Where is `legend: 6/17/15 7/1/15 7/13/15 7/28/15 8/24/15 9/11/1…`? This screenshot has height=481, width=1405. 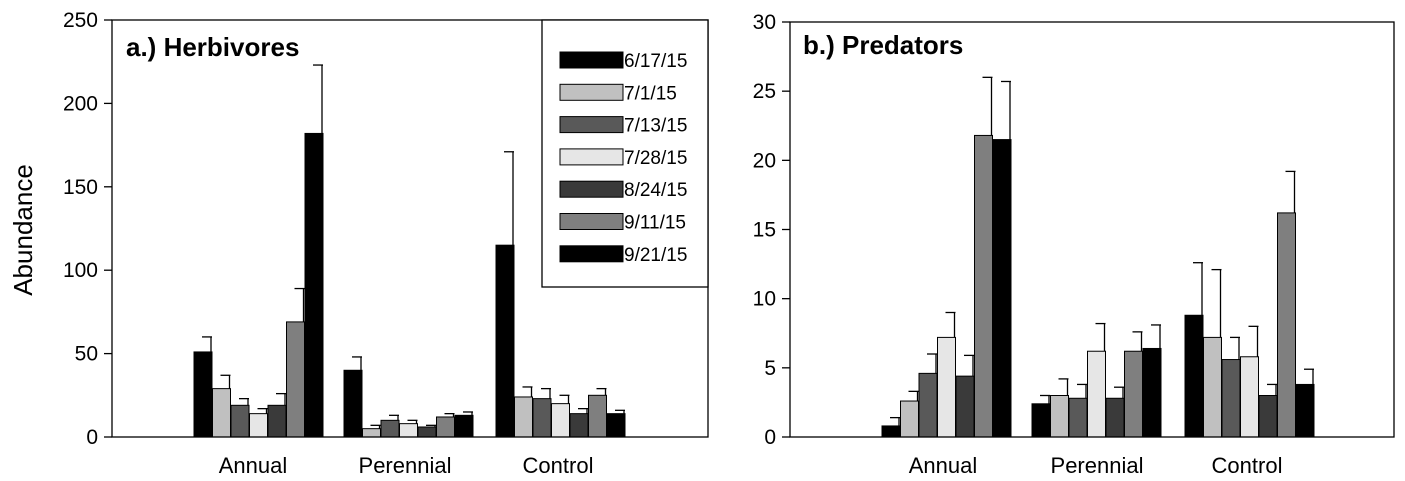
legend: 6/17/15 7/1/15 7/13/15 7/28/15 8/24/15 9/11/1… is located at coordinates (625, 153).